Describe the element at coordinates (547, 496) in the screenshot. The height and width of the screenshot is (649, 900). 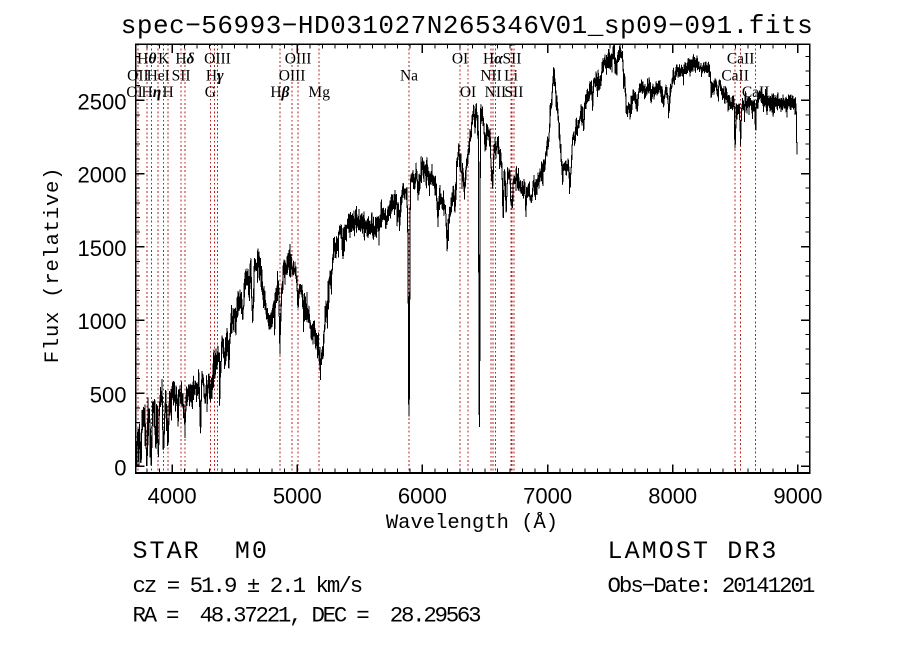
I see `svg-text: 7000` at that location.